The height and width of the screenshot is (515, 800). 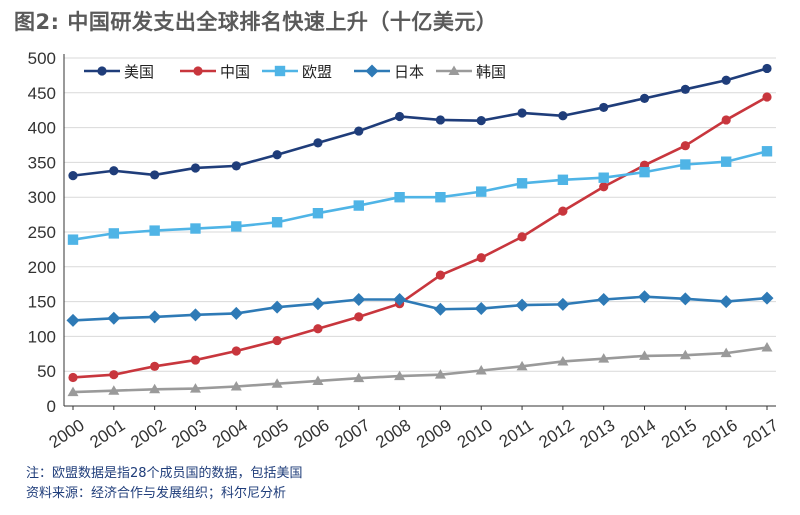 What do you see at coordinates (42, 197) in the screenshot?
I see `y-tick-label: 300` at bounding box center [42, 197].